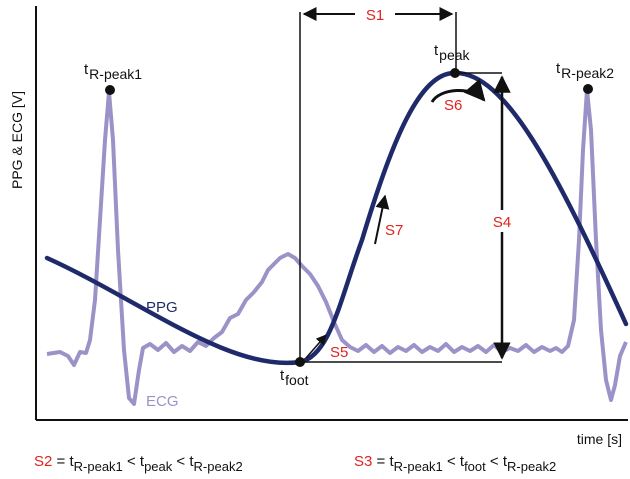  I want to click on r-peak1-marker, so click(110, 90).